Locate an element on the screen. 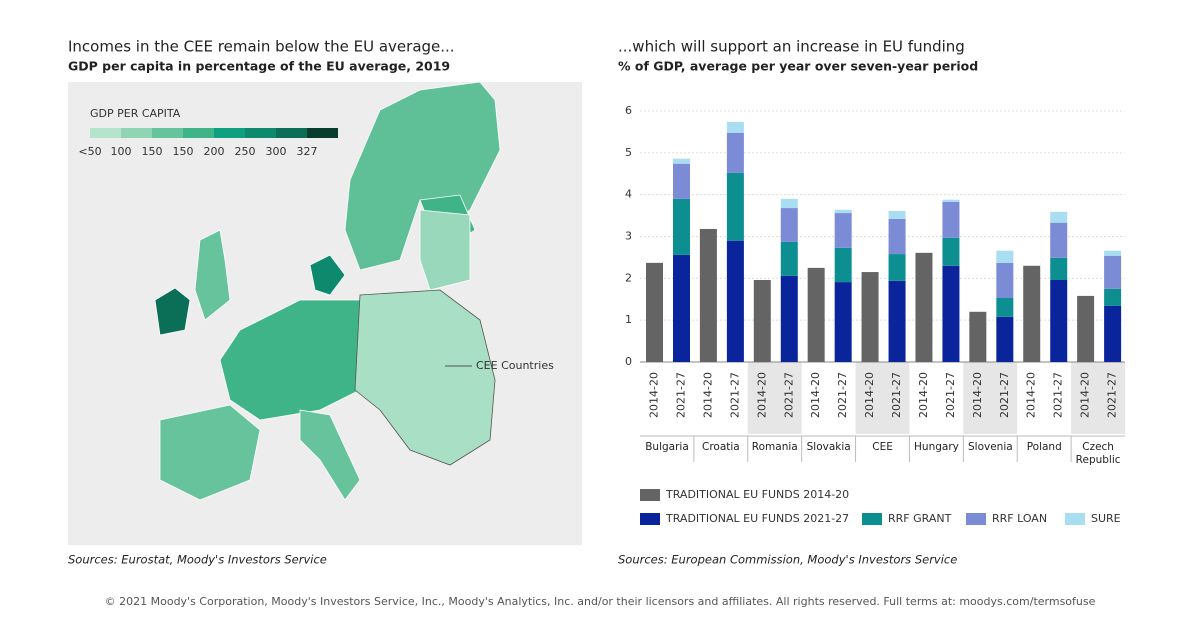 The height and width of the screenshot is (627, 1200). y-tick-label: 5 is located at coordinates (628, 152).